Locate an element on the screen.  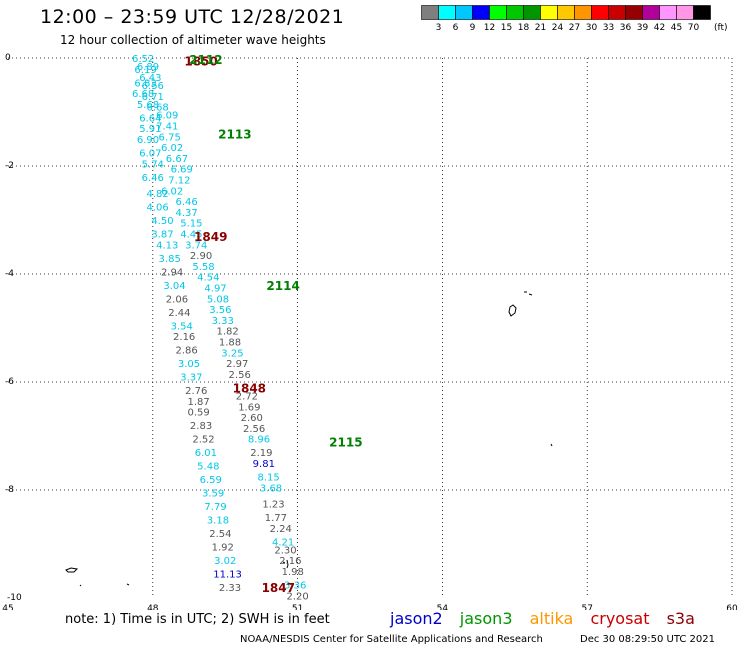
legend-s3a: s3a is located at coordinates (680, 618).